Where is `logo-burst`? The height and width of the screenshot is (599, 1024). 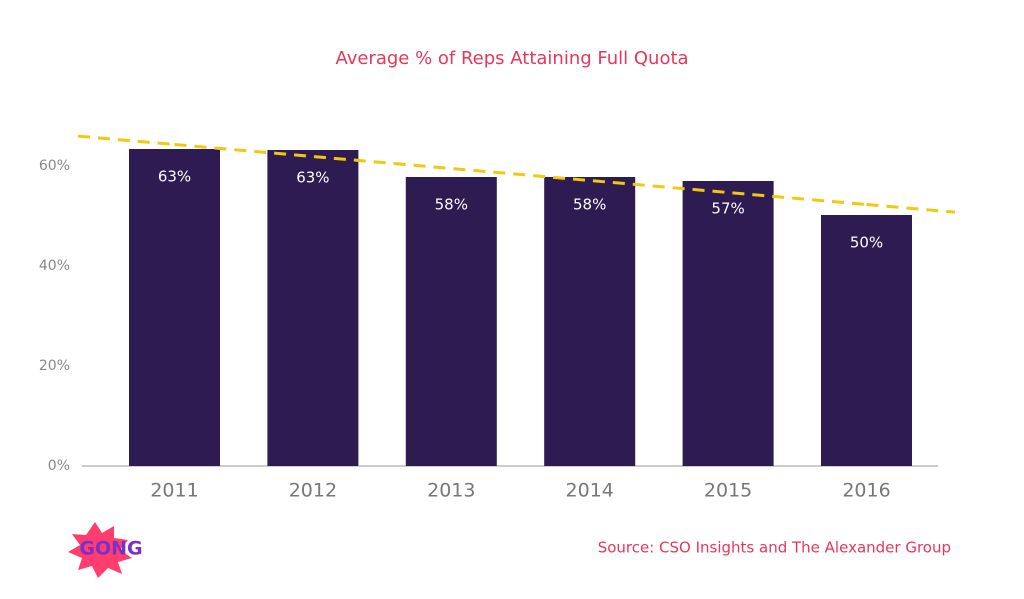
logo-burst is located at coordinates (100, 550).